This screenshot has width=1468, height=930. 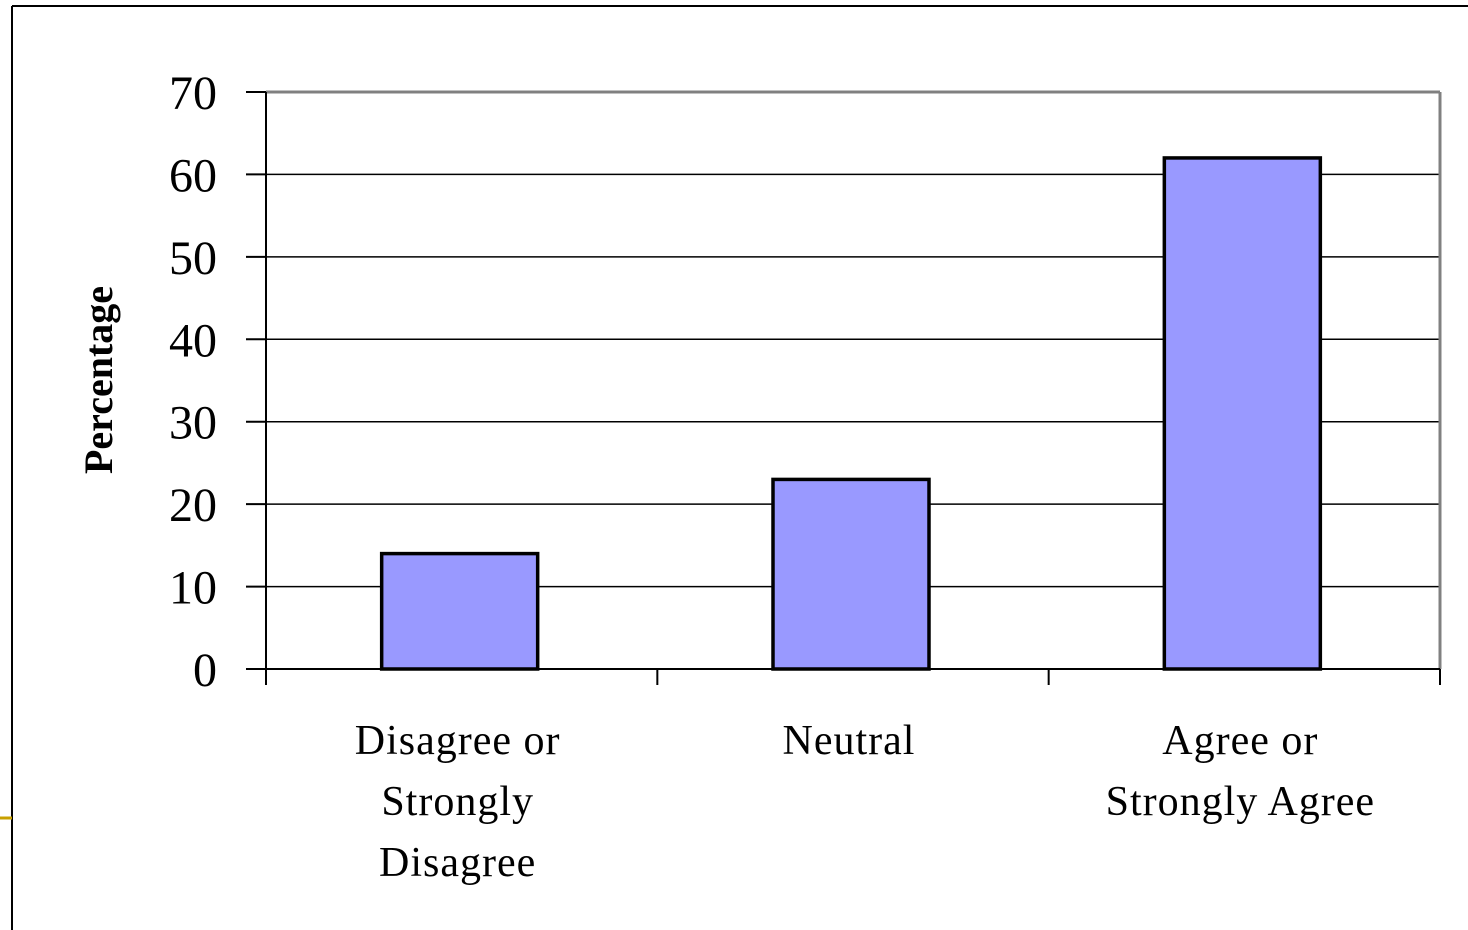 What do you see at coordinates (193, 175) in the screenshot?
I see `y-tick-label: 60` at bounding box center [193, 175].